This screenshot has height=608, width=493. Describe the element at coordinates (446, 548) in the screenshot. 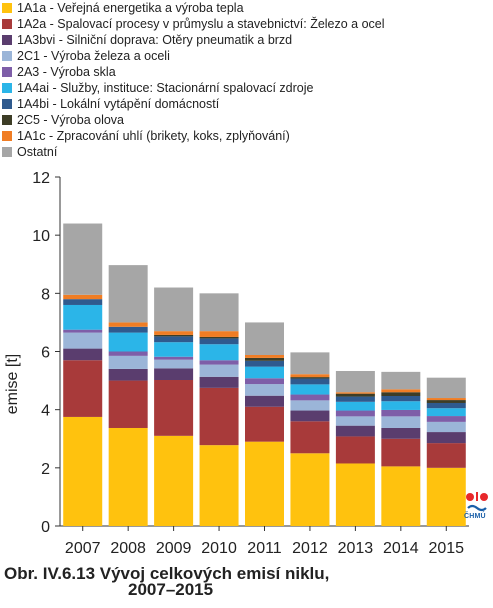

I see `x-tick-label: 2015` at that location.